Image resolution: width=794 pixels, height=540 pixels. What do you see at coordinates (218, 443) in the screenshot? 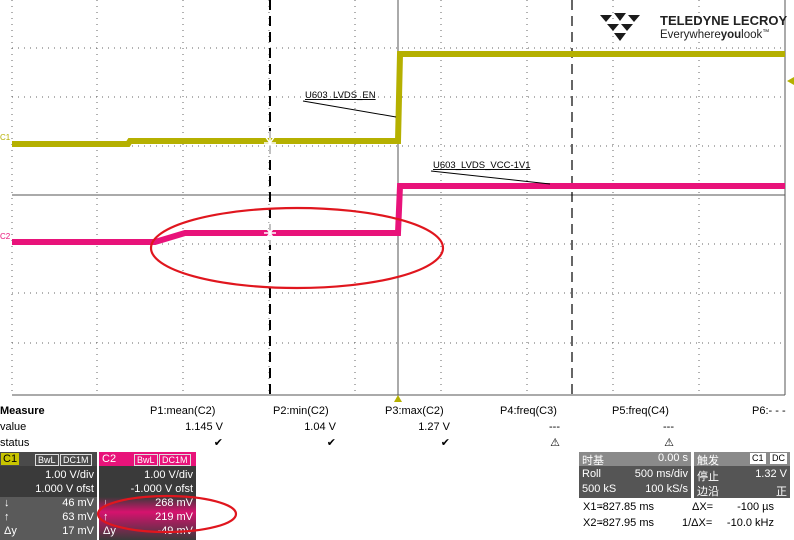
I see `measure-status-p1: ✔` at bounding box center [218, 443].